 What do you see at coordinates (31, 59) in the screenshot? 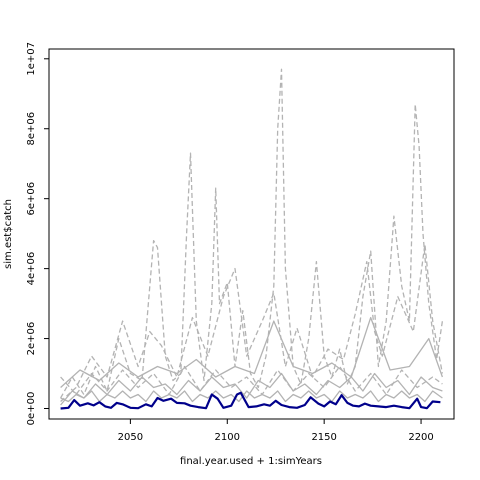
I see `y-tick-label: 1e+07` at bounding box center [31, 59].